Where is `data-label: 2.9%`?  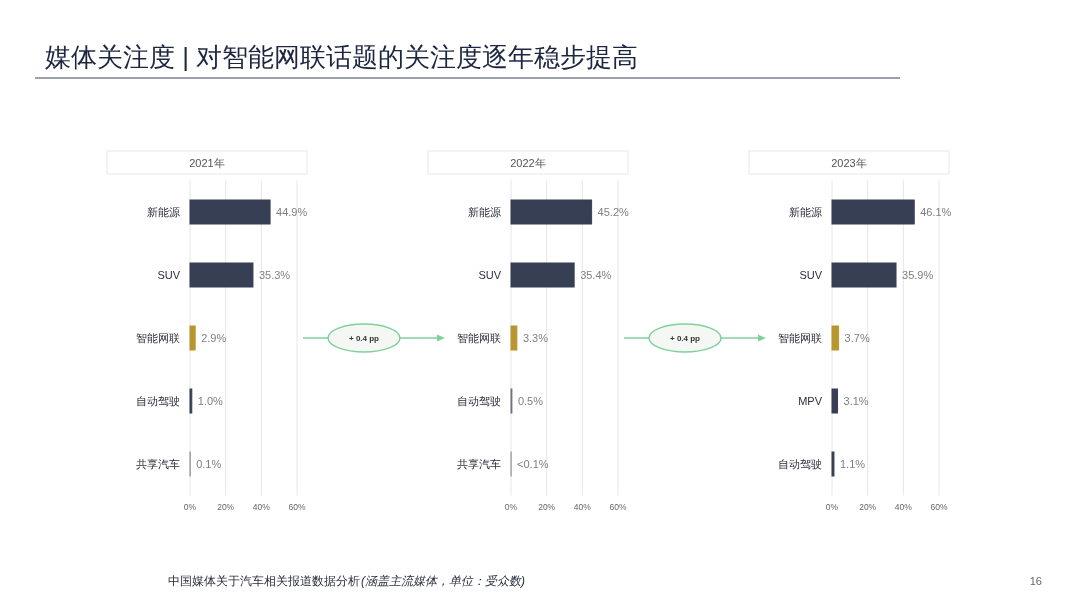 data-label: 2.9% is located at coordinates (214, 338).